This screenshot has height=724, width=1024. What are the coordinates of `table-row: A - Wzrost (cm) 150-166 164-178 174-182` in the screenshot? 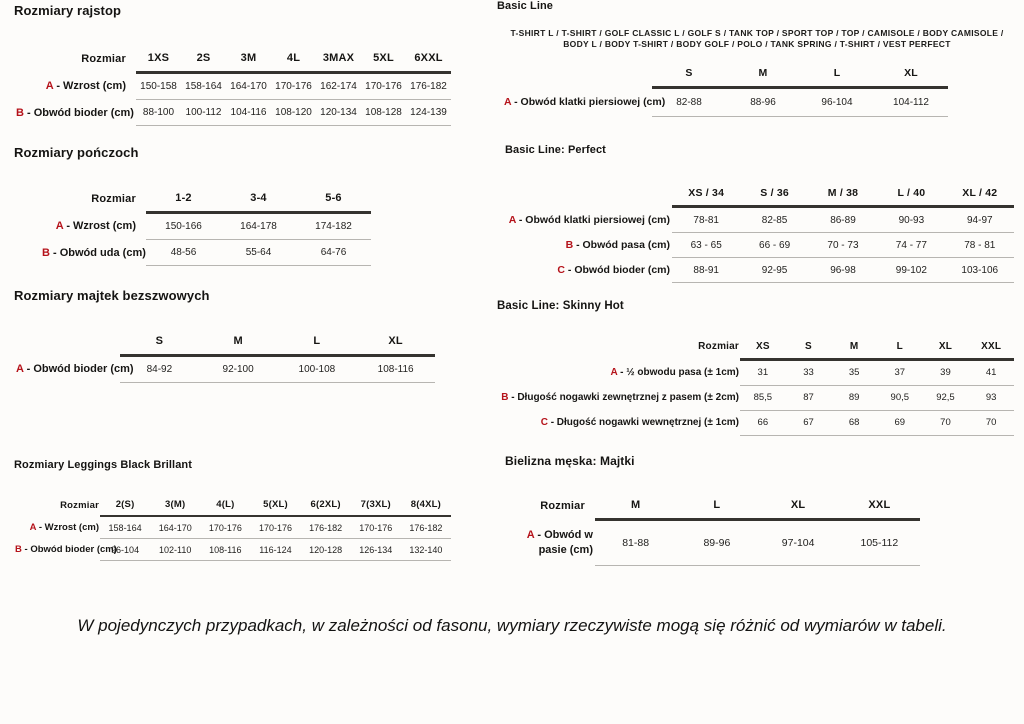 It's located at (205, 226).